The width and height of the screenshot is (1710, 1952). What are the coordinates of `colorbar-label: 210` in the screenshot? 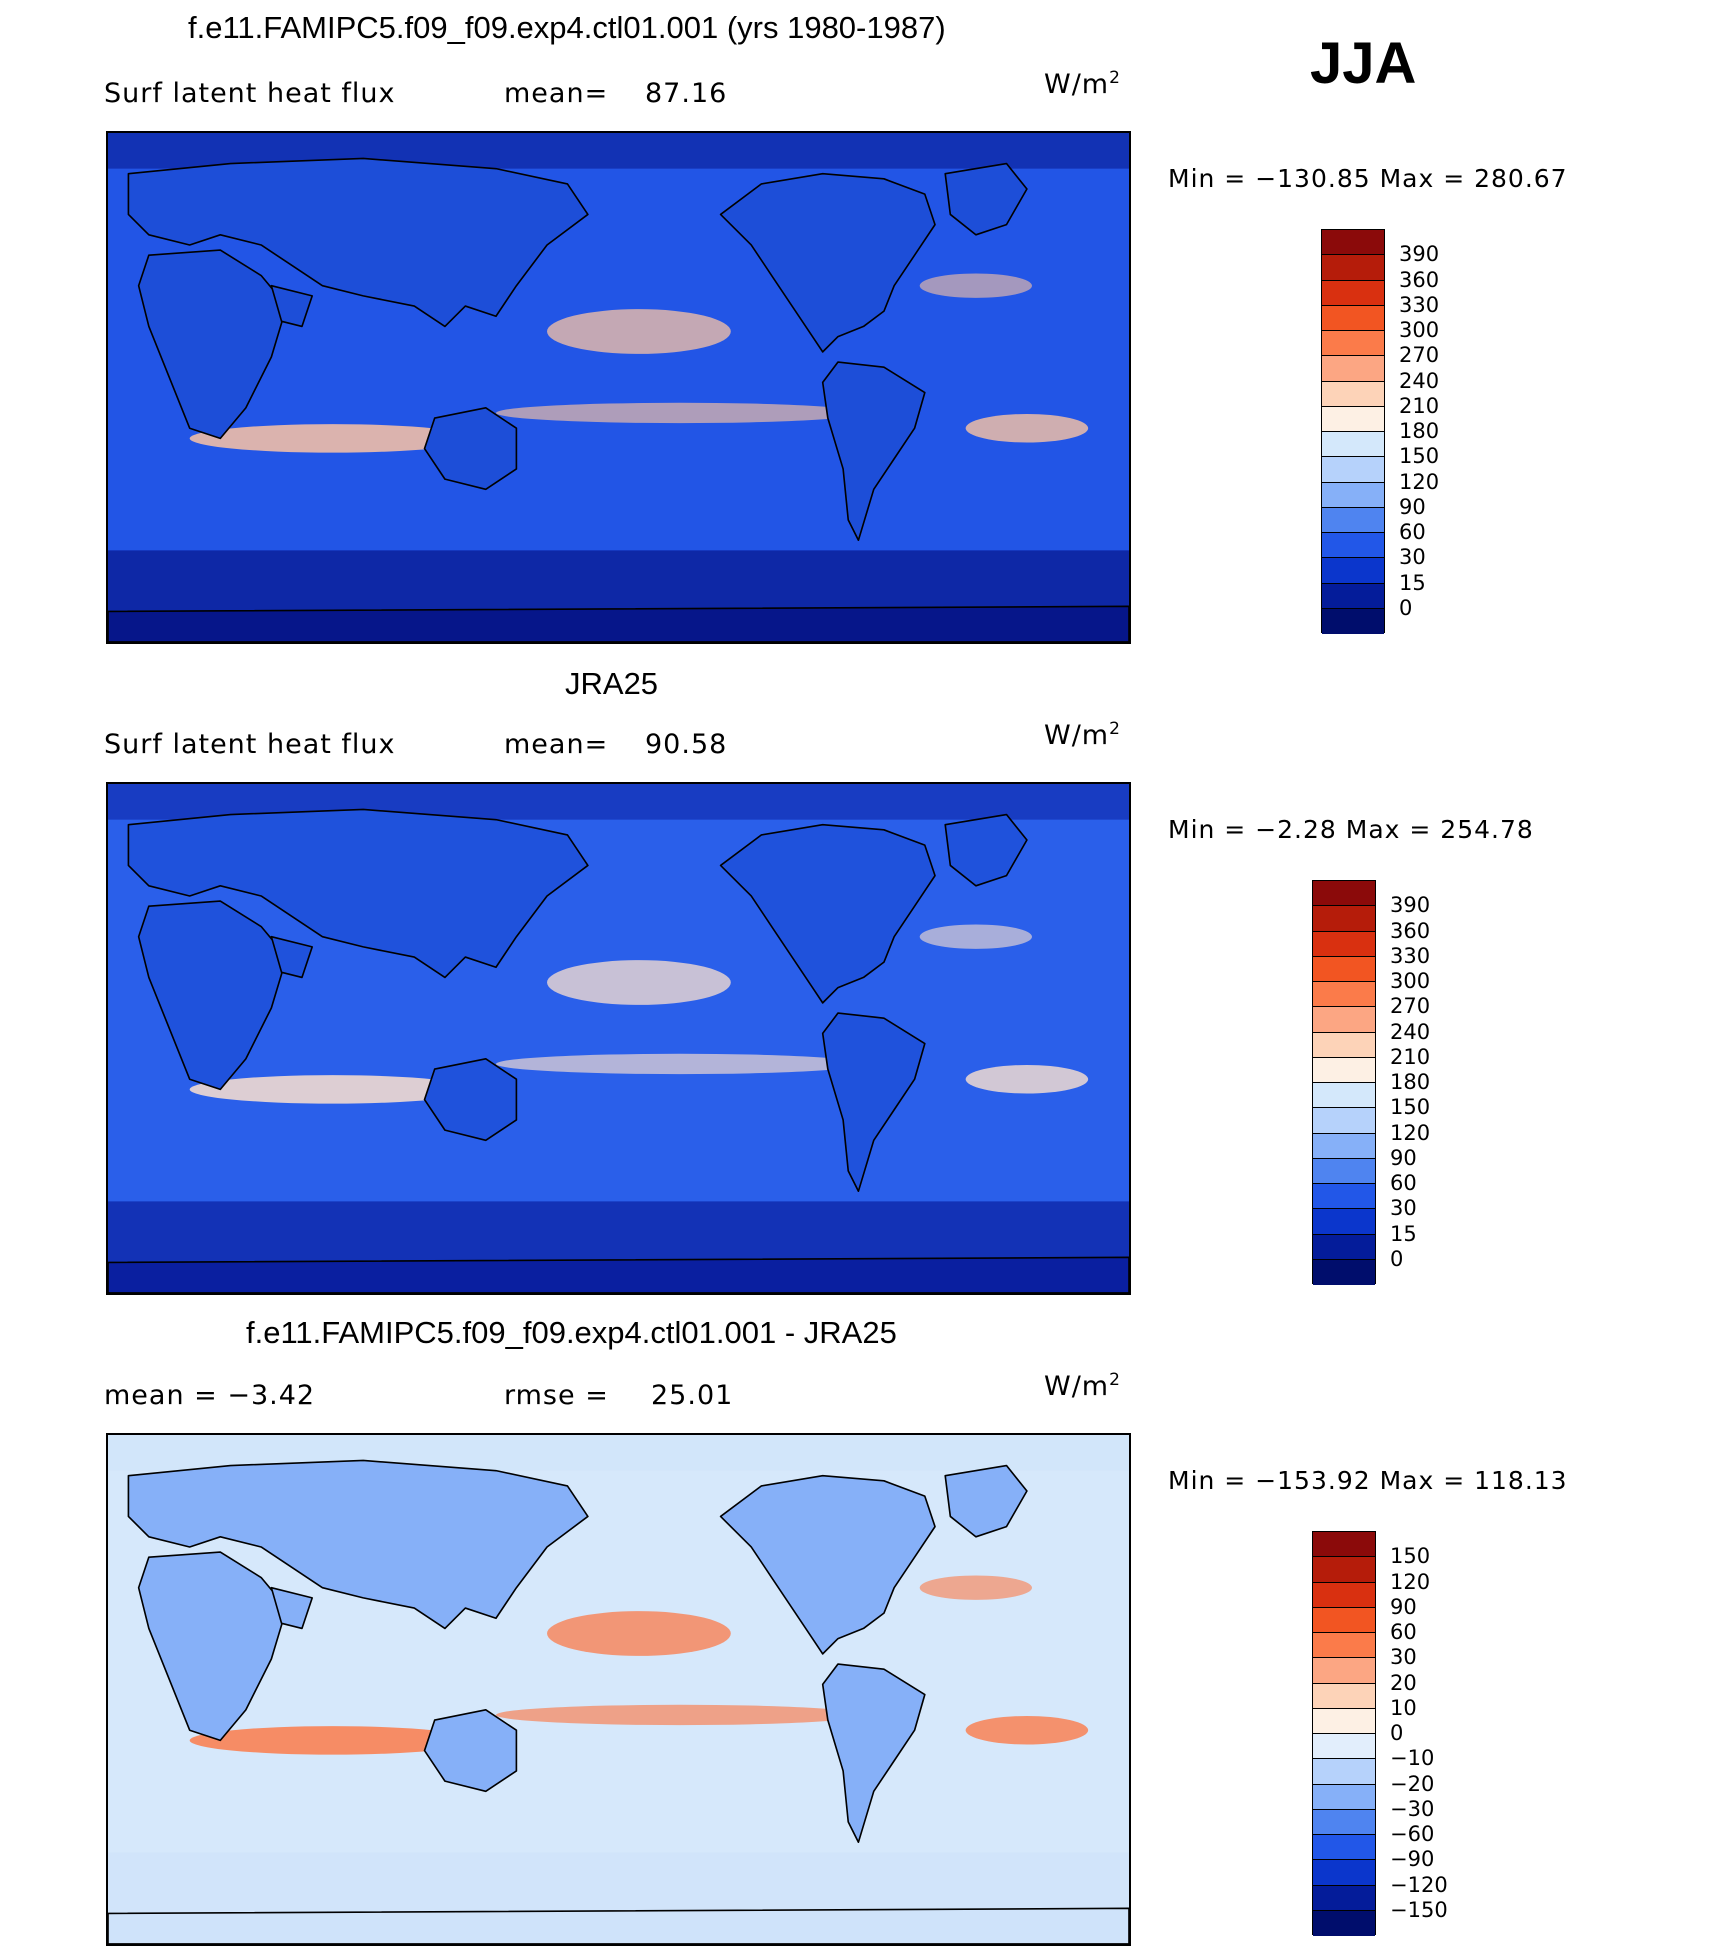 It's located at (1410, 1056).